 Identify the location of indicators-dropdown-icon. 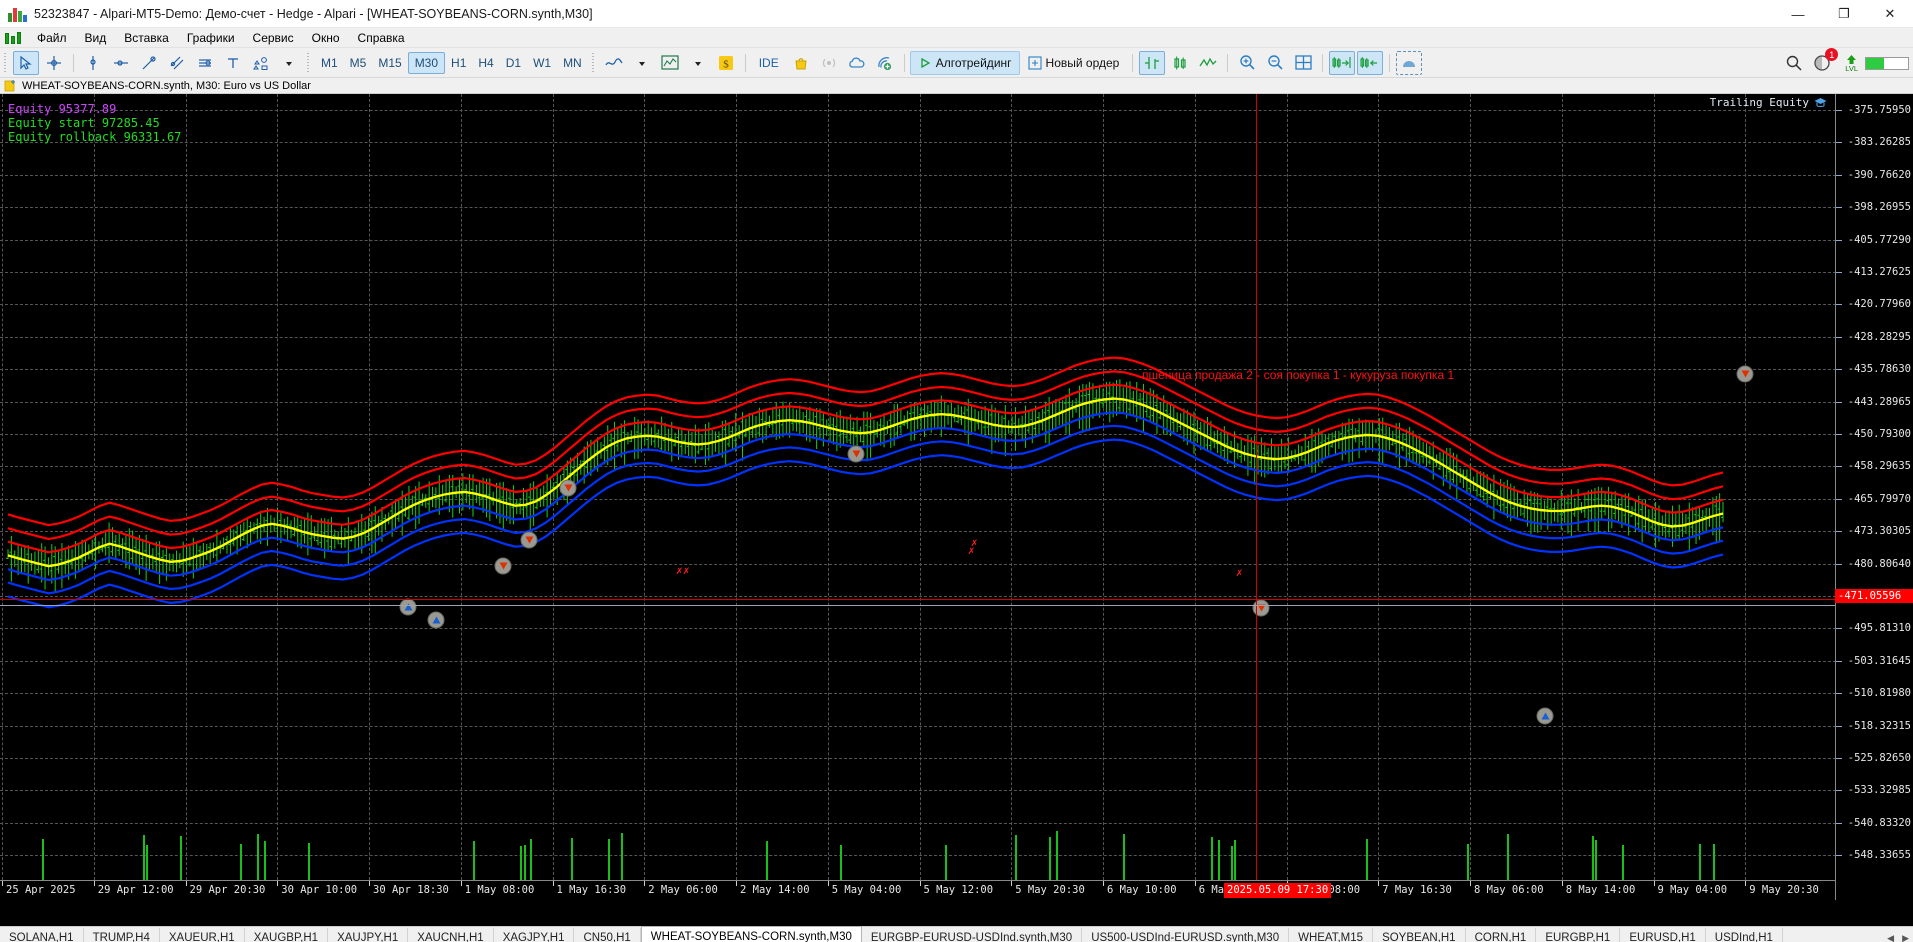
(698, 63).